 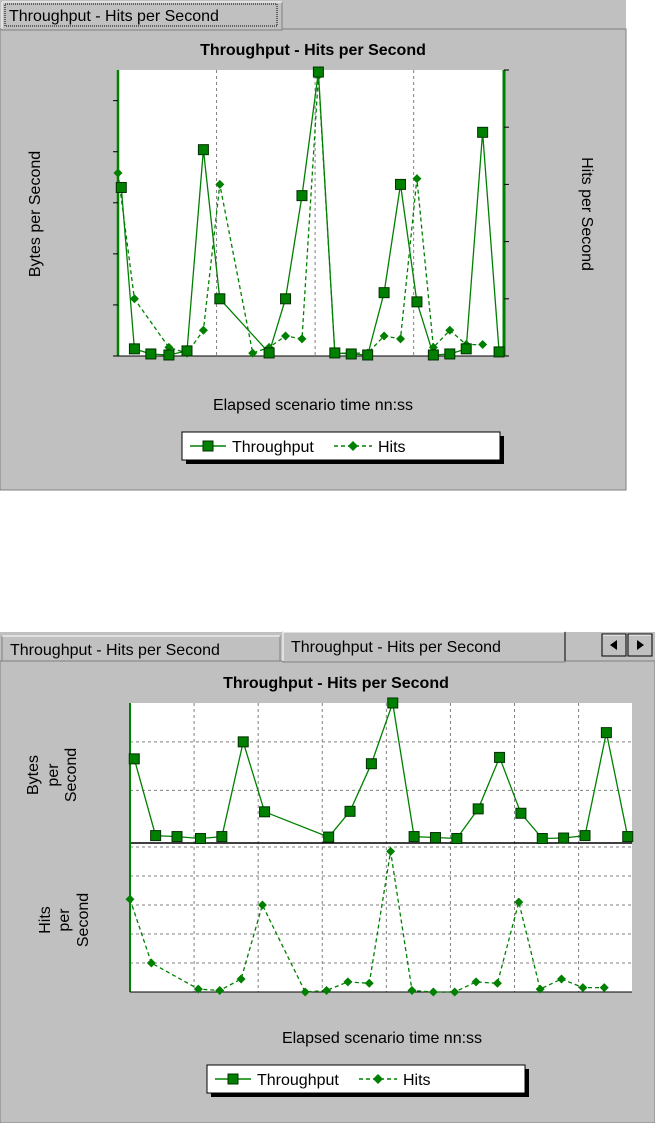 What do you see at coordinates (367, 1080) in the screenshot?
I see `panel-2-legend: Throughput Hits` at bounding box center [367, 1080].